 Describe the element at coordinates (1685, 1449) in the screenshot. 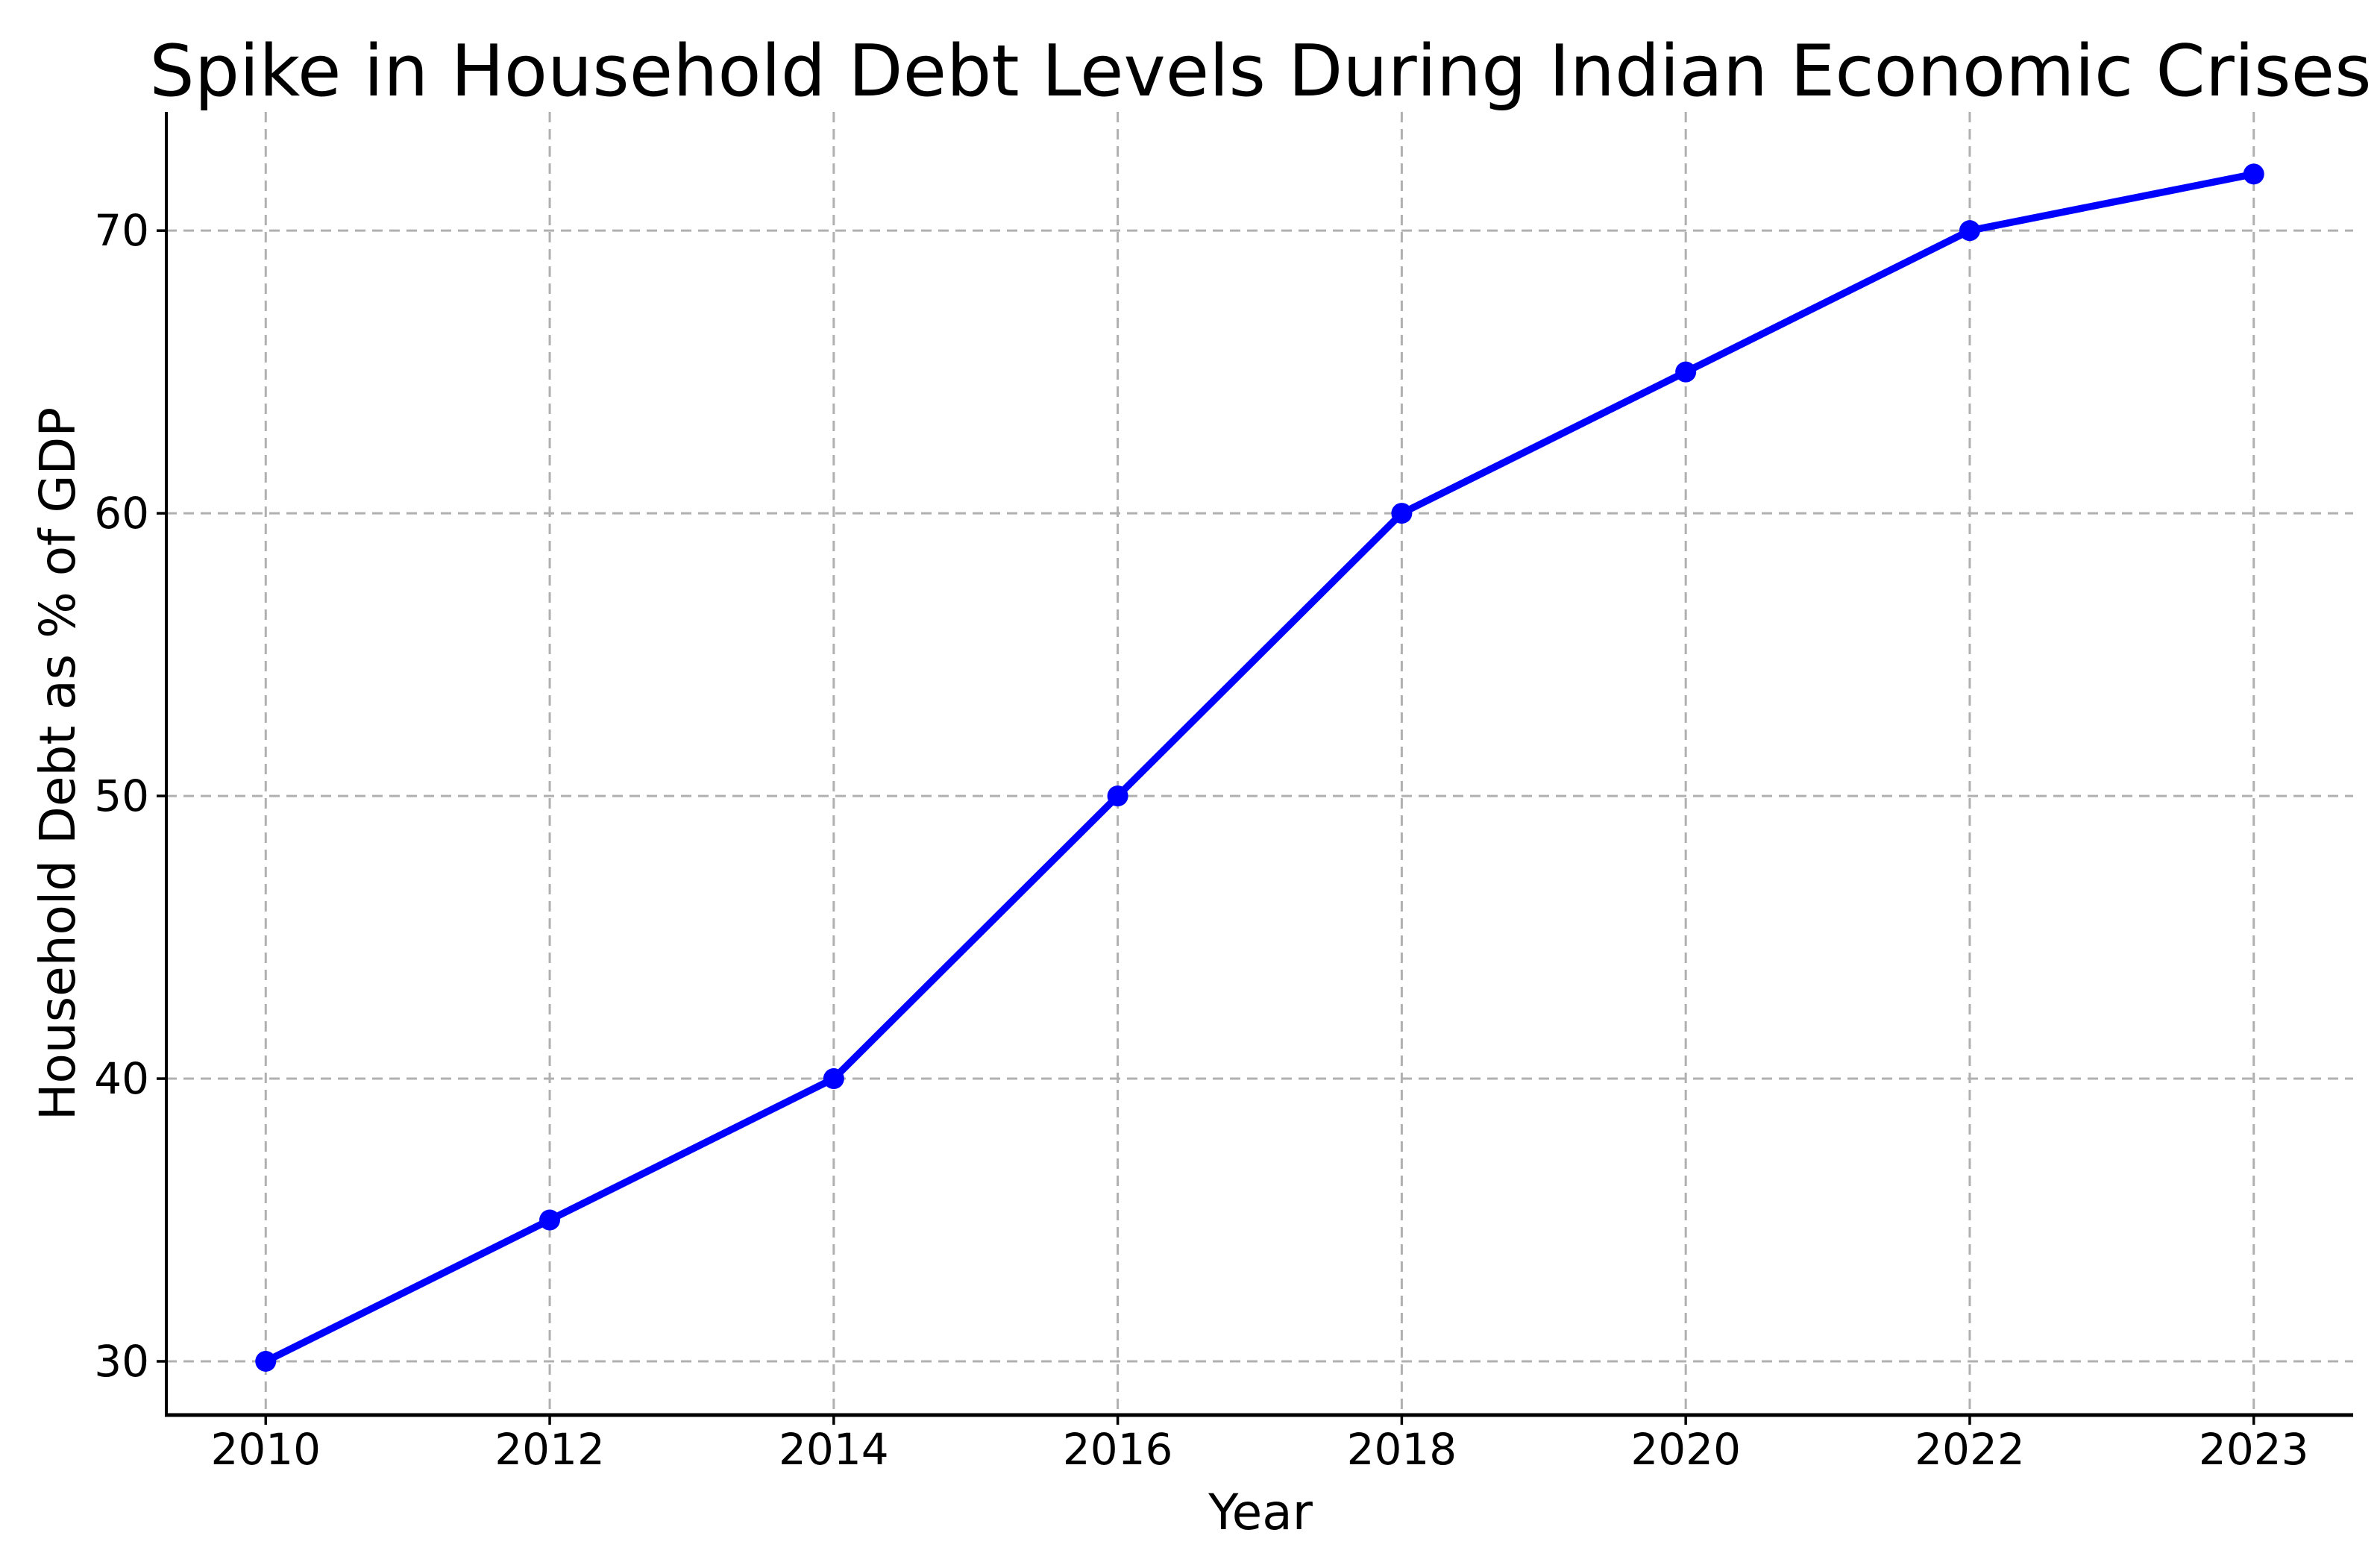

I see `x-tick-label: 2020` at that location.